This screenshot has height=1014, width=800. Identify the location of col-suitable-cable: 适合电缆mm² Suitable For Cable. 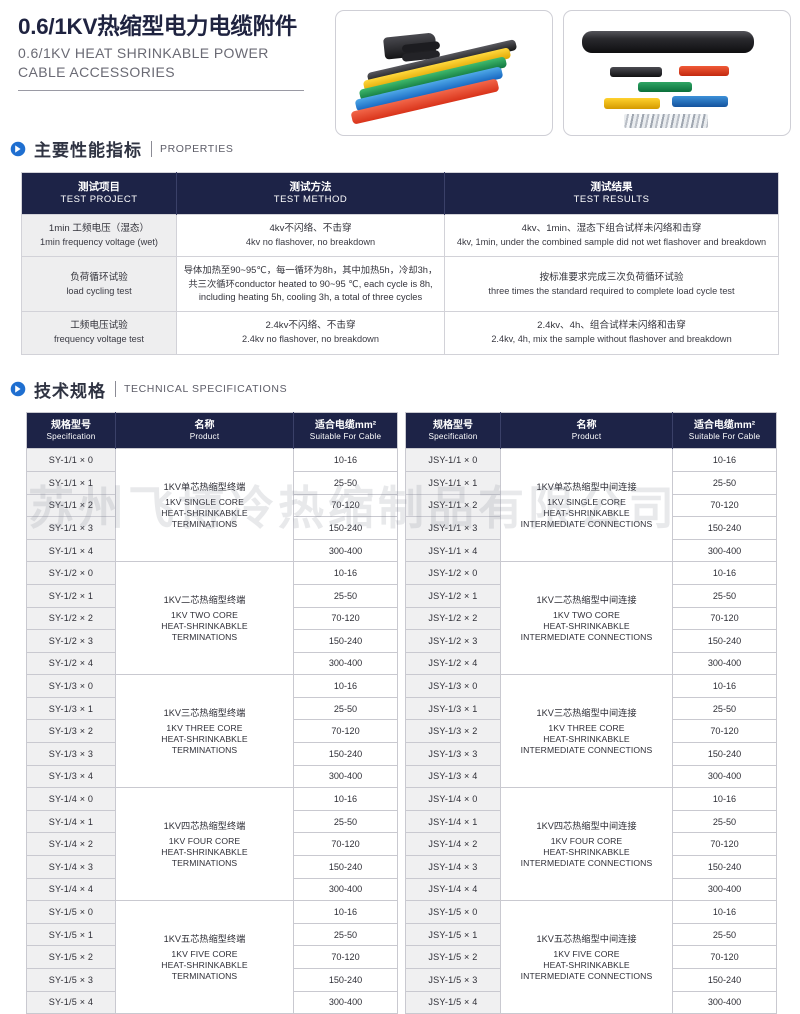
(345, 430).